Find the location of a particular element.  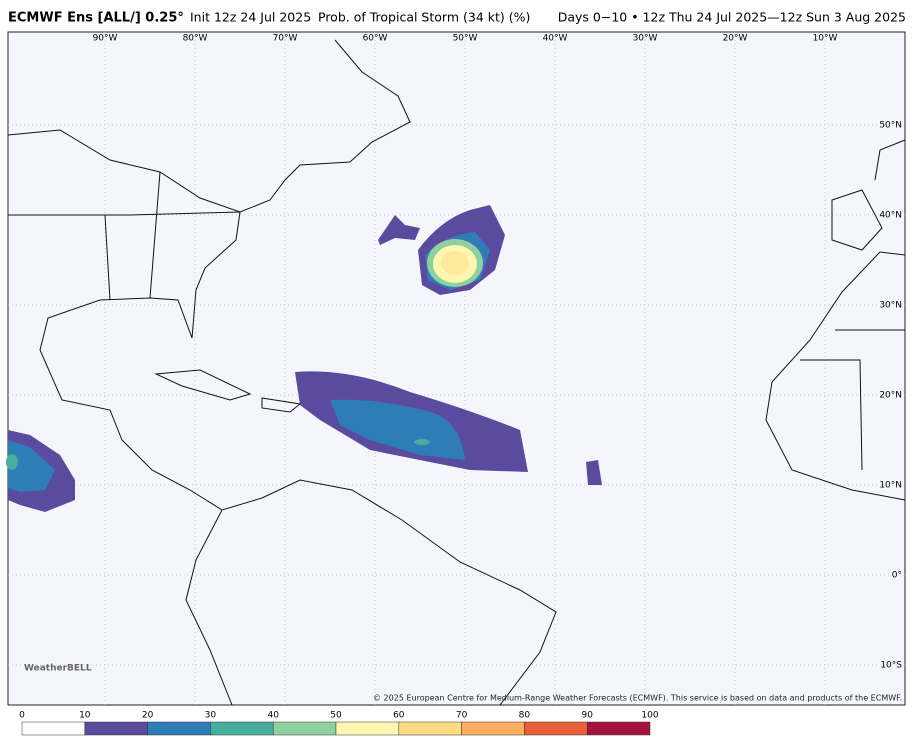

colorbar-label: 80 is located at coordinates (525, 716).